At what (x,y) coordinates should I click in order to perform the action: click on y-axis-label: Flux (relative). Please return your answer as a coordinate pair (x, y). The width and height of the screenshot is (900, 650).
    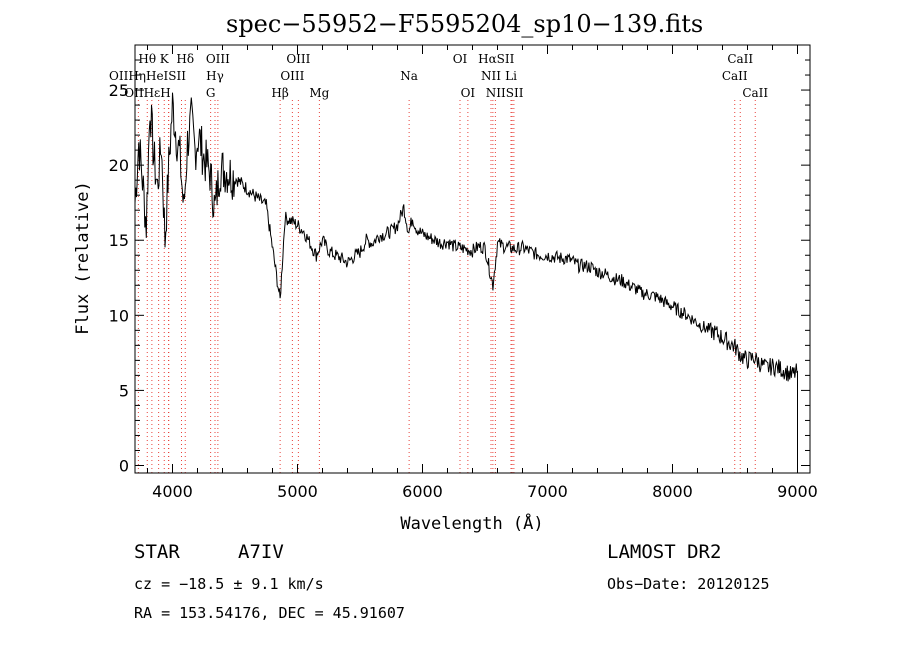
    Looking at the image, I should click on (83, 258).